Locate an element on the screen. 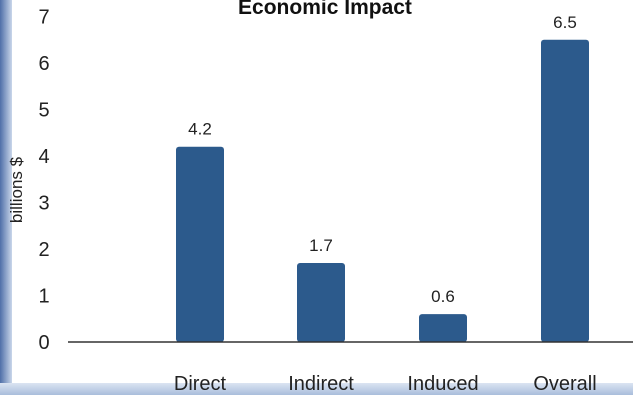 The height and width of the screenshot is (395, 633). y-tick-label: 7 is located at coordinates (43, 18).